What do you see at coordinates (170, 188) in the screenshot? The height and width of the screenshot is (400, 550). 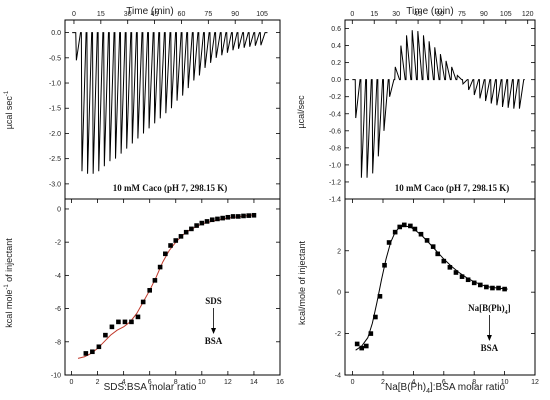 I see `left-buffer-annotation: 10 mM Caco (pH 7, 298.15 K)` at bounding box center [170, 188].